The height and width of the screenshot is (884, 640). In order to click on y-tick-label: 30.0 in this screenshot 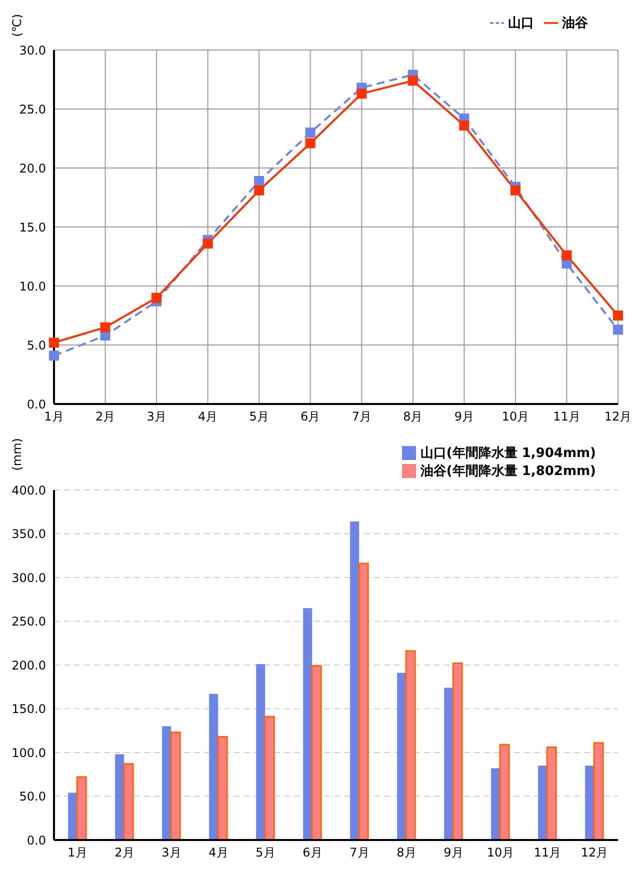, I will do `click(32, 50)`.